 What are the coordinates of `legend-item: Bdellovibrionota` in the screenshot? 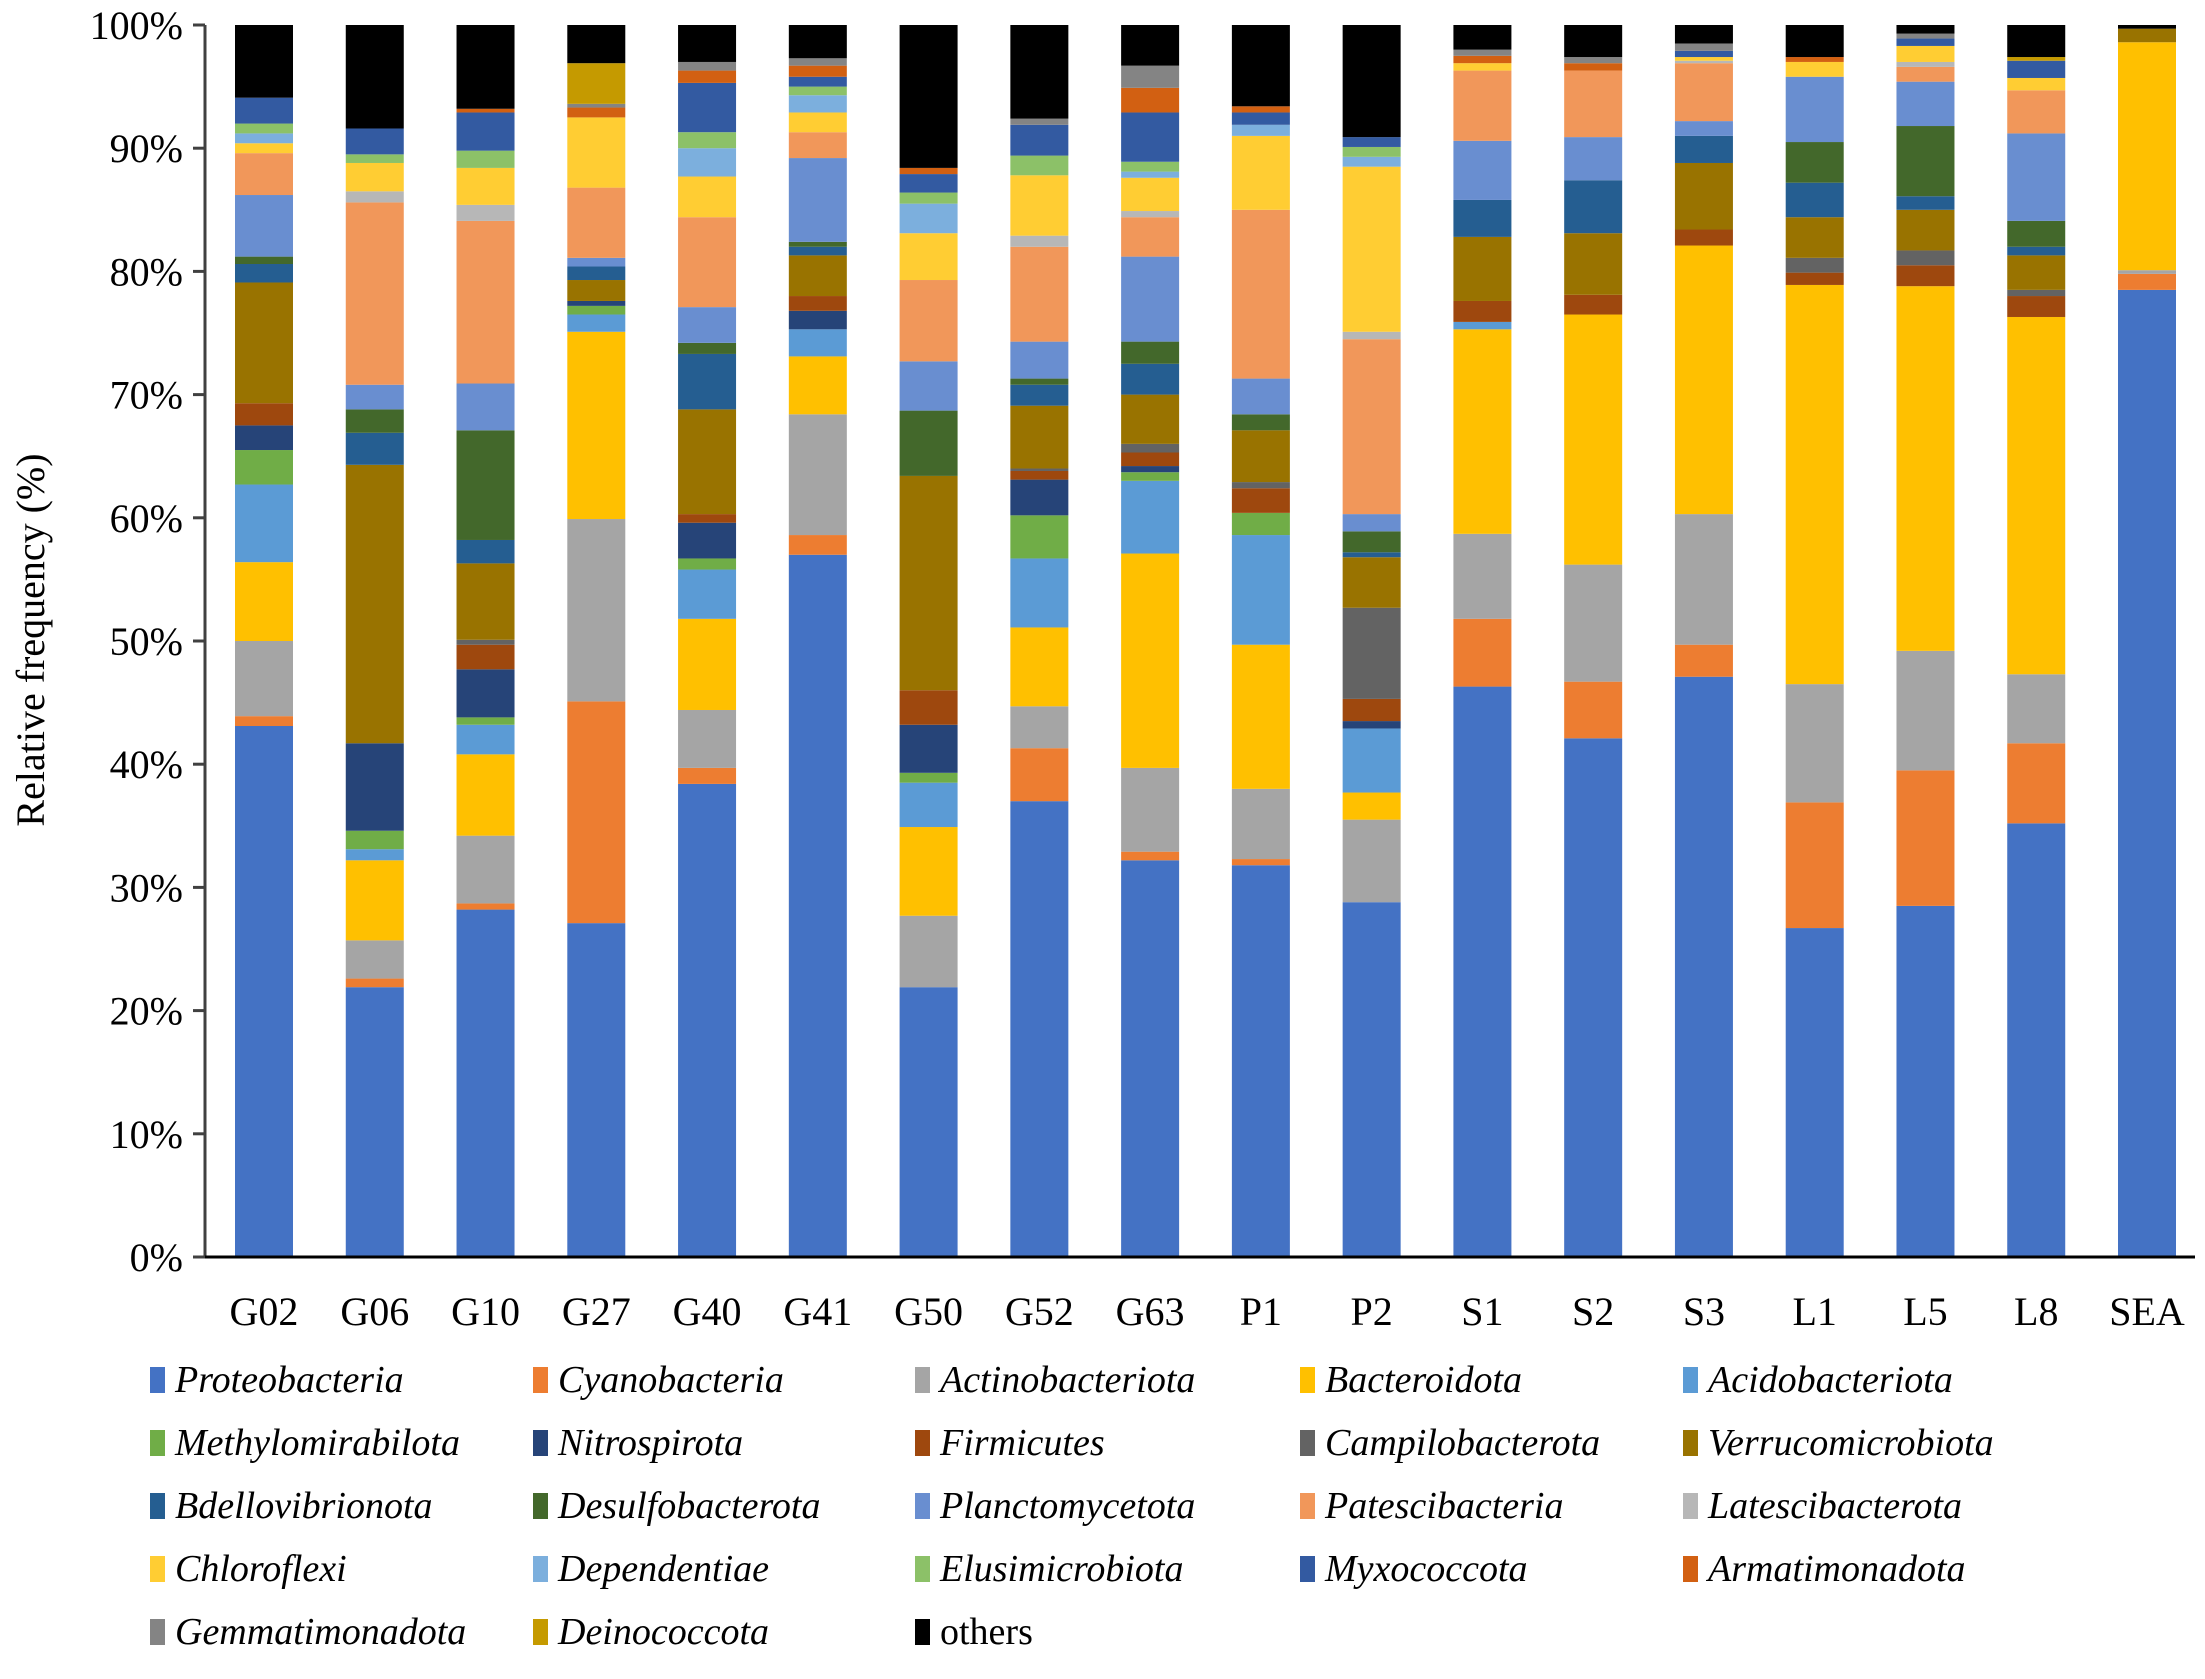 It's located at (291, 1506).